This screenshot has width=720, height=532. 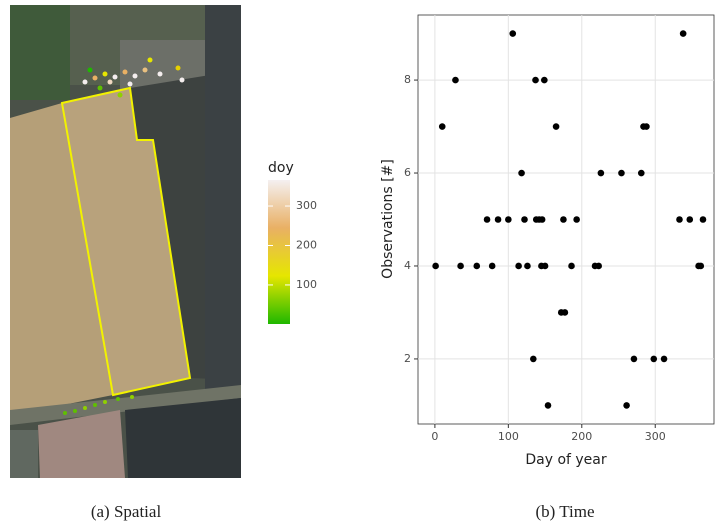 I want to click on caption: (a) Spatial, so click(x=126, y=511).